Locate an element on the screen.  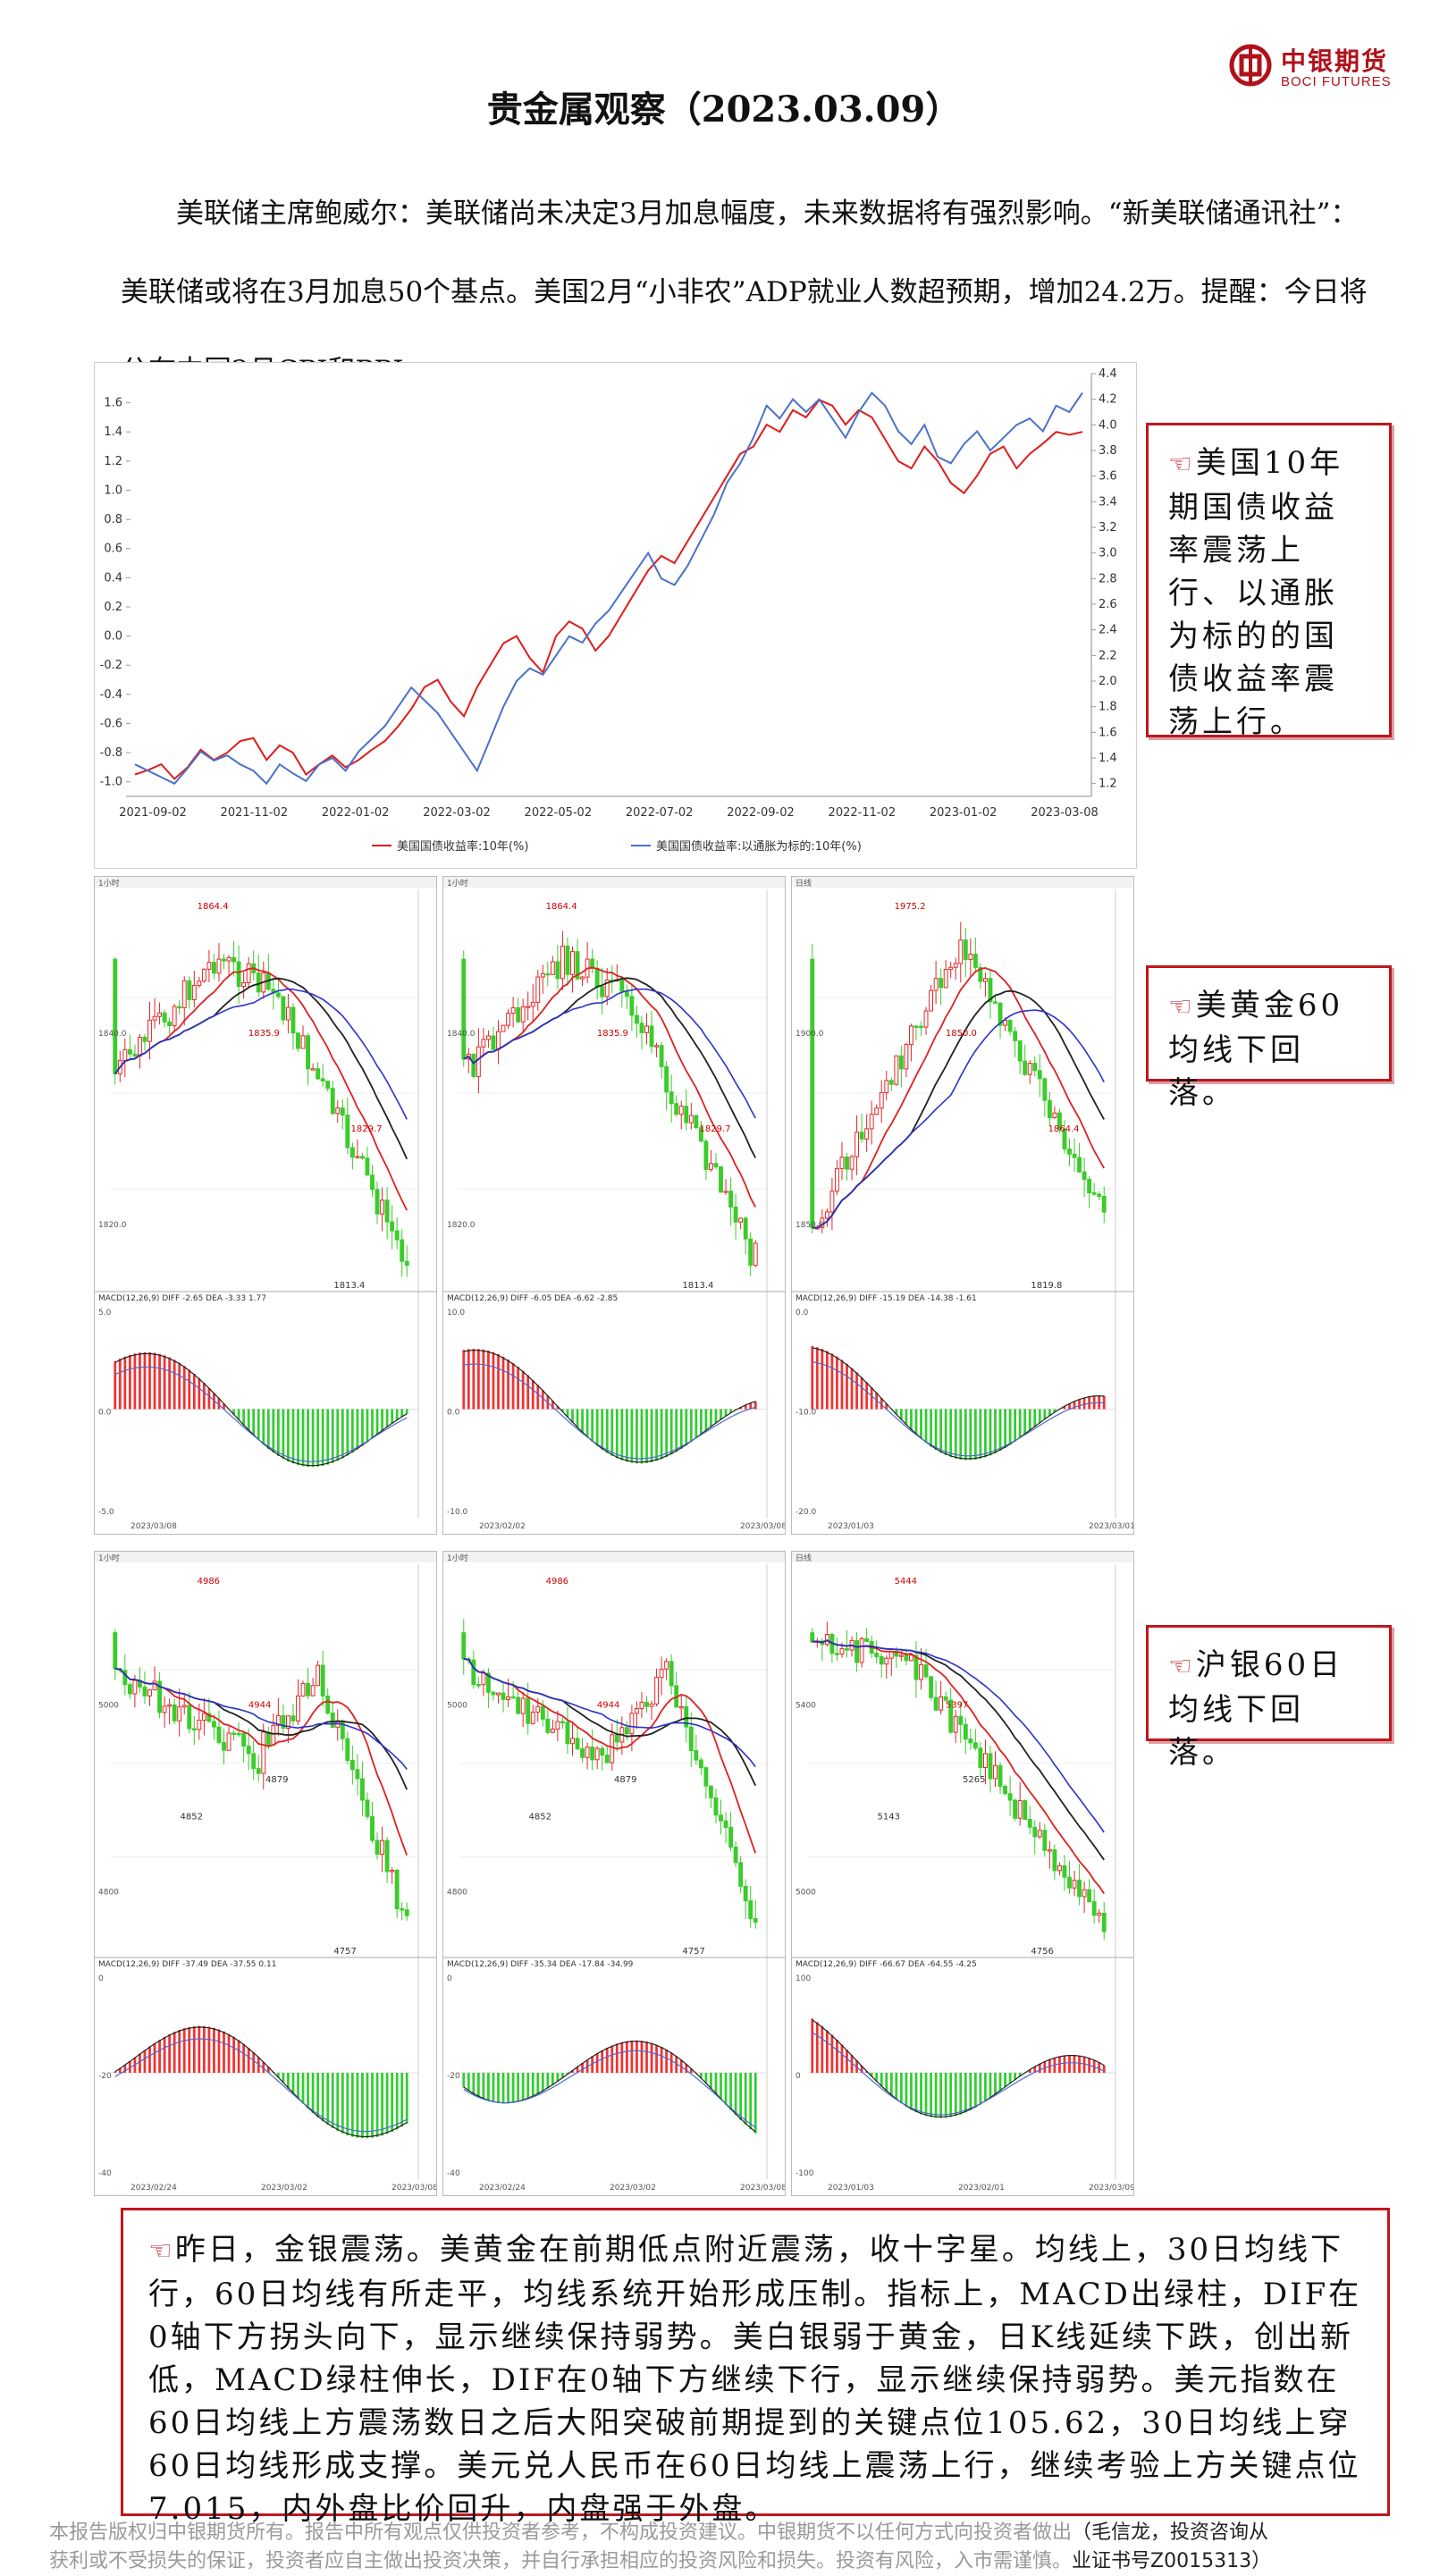
mid-label: 1850.0 is located at coordinates (961, 1034).